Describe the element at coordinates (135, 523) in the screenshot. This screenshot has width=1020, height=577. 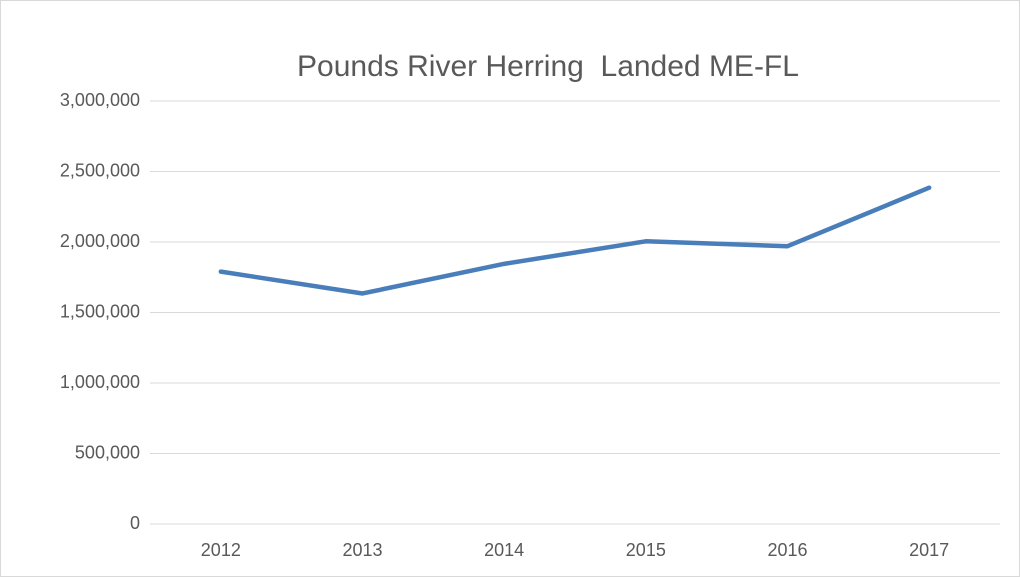
I see `y-tick-label: 0` at that location.